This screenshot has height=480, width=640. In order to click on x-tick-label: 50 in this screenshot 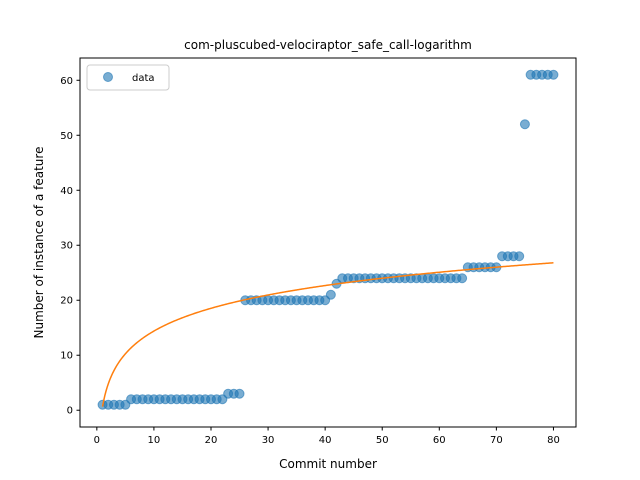, I will do `click(382, 440)`.